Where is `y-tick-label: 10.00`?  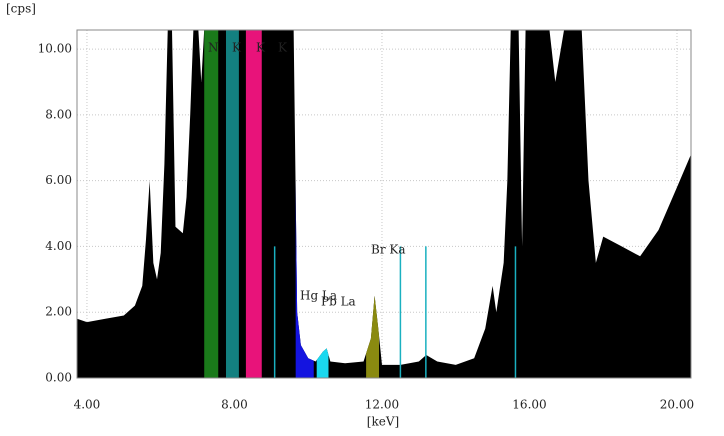 y-tick-label: 10.00 is located at coordinates (55, 49).